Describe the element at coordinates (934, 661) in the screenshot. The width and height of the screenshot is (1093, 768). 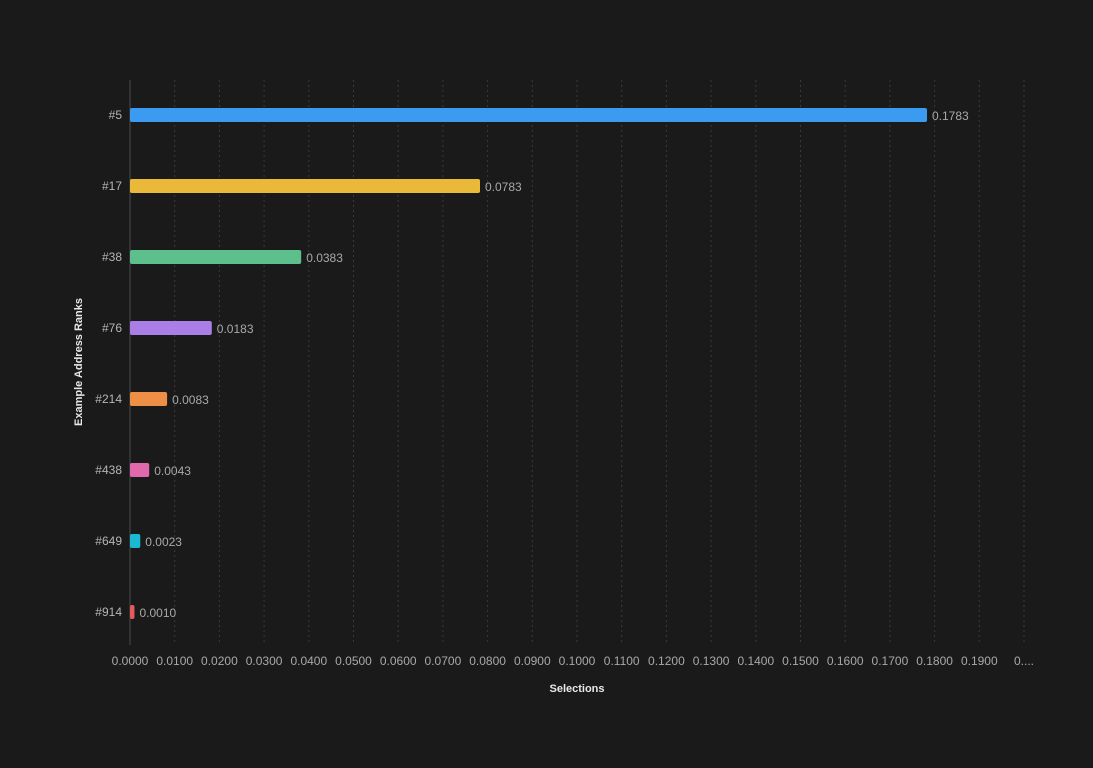
I see `x-tick-label: 0.1800` at that location.